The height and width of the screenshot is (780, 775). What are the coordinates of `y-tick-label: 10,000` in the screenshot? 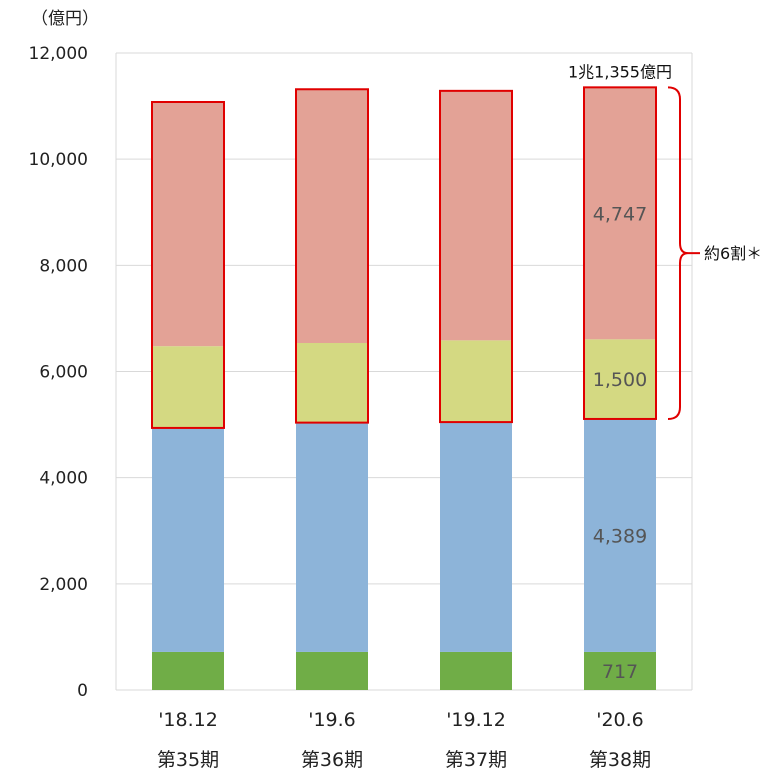 It's located at (58, 160).